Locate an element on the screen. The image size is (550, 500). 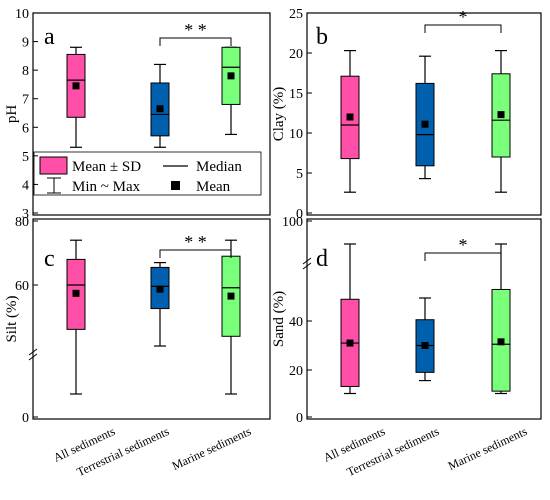
panel-b-significance-label: * is located at coordinates (463, 17).